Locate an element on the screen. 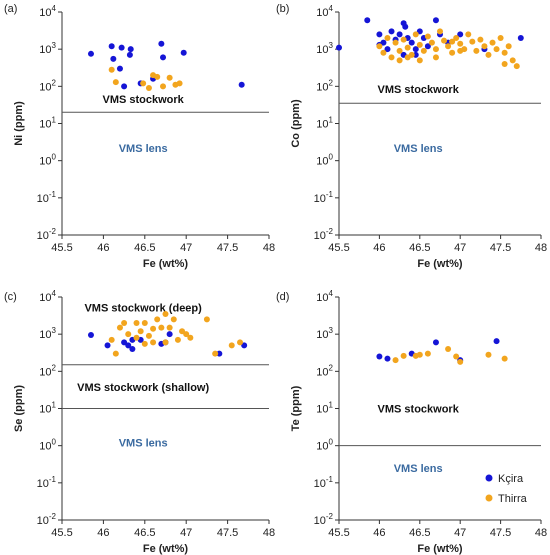  series-kcira is located at coordinates (166, 65).